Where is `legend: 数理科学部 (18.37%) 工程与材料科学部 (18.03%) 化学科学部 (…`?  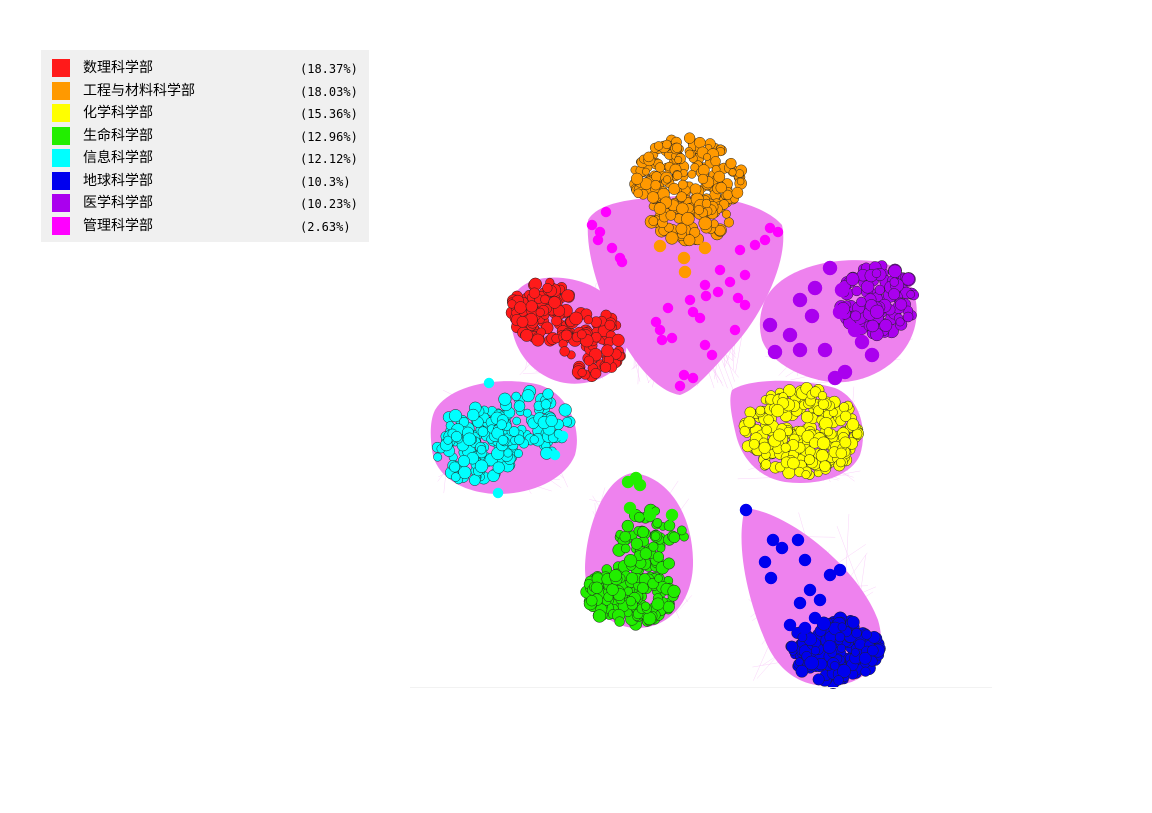
legend: 数理科学部 (18.37%) 工程与材料科学部 (18.03%) 化学科学部 (… is located at coordinates (205, 146).